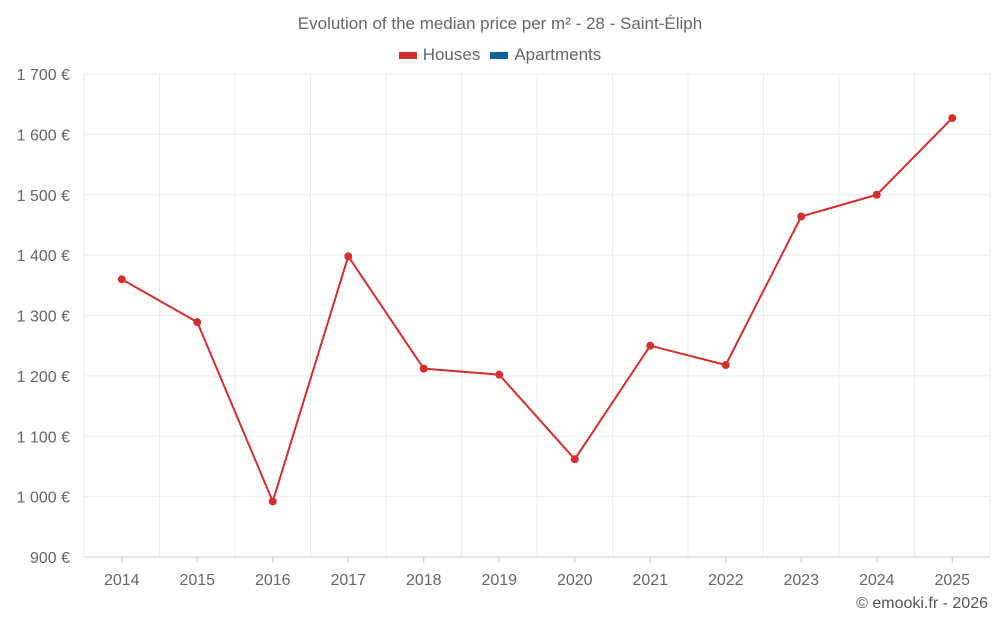 The width and height of the screenshot is (1000, 625). Describe the element at coordinates (43, 437) in the screenshot. I see `y-tick-label: 1 100 €` at that location.